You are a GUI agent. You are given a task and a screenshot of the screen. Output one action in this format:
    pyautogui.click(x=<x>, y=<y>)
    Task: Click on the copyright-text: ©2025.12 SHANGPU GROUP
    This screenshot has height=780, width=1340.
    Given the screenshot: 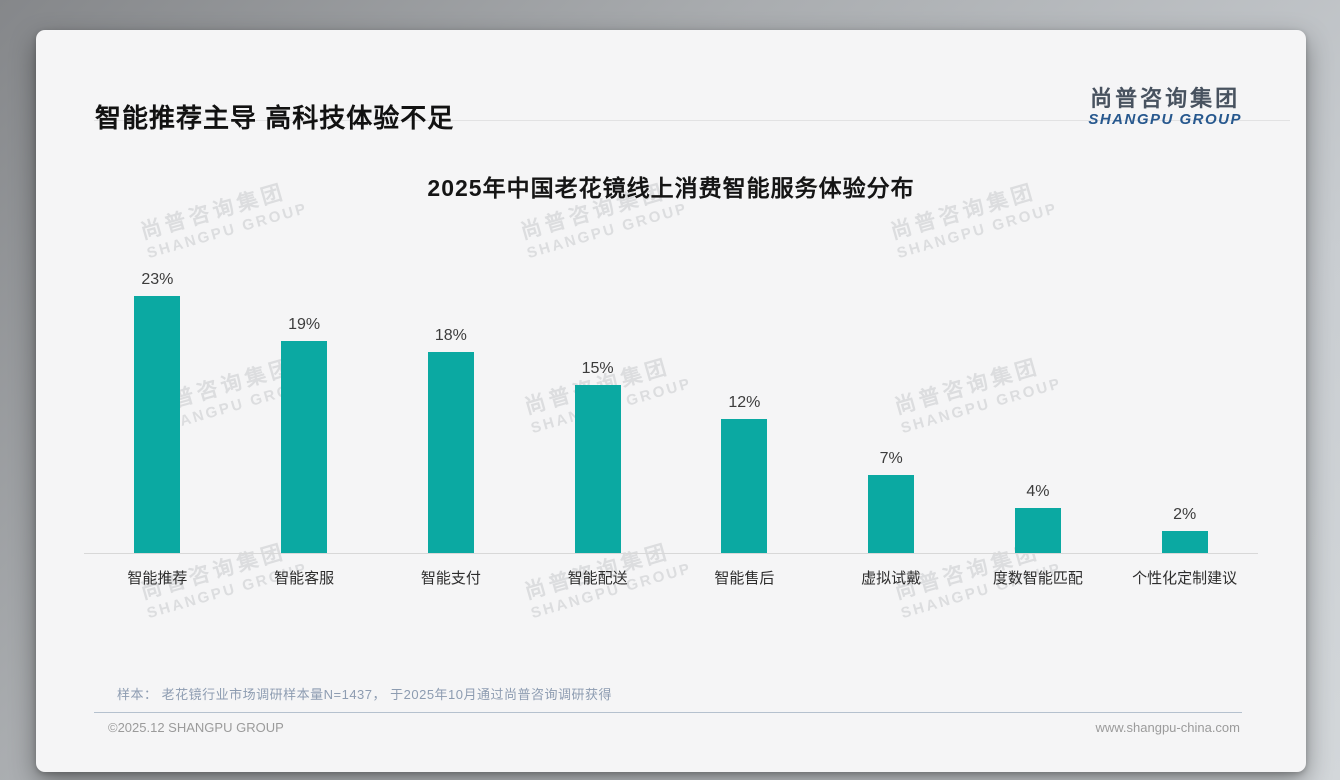 What is the action you would take?
    pyautogui.click(x=196, y=727)
    